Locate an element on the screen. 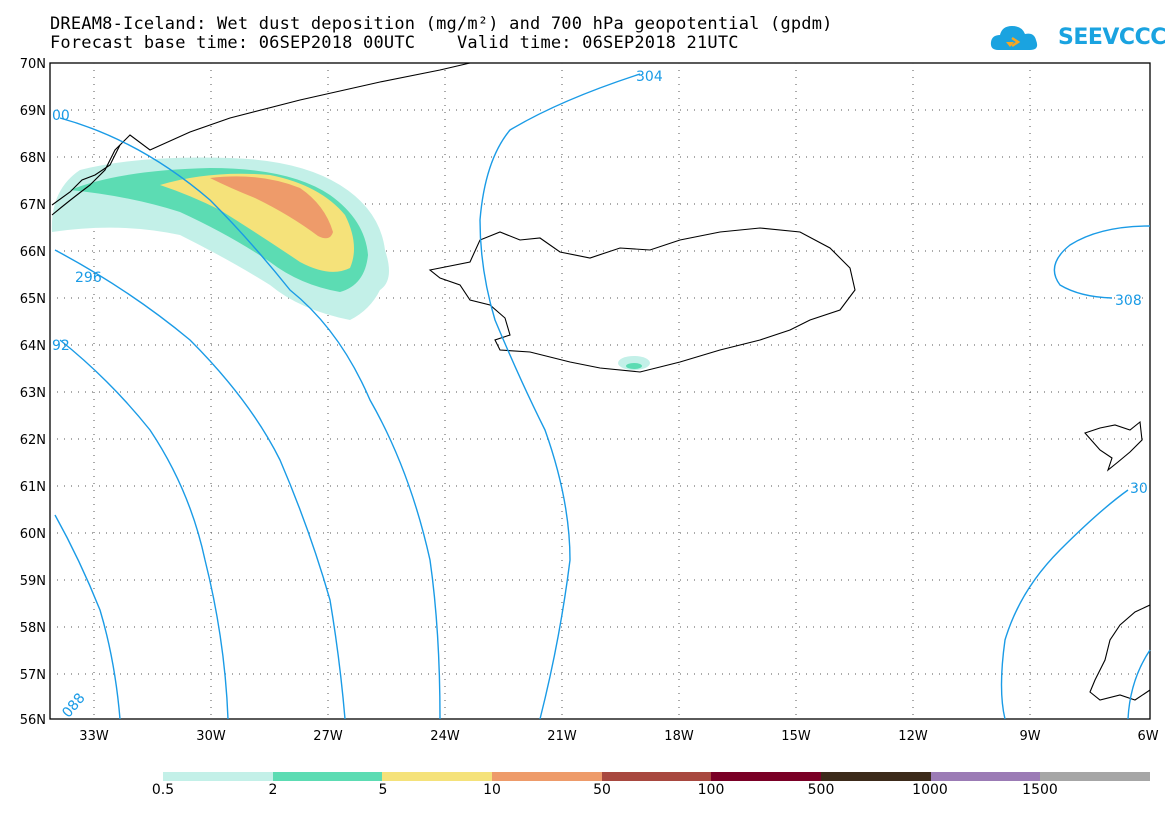 The height and width of the screenshot is (815, 1175). legend-label: 500 is located at coordinates (821, 790).